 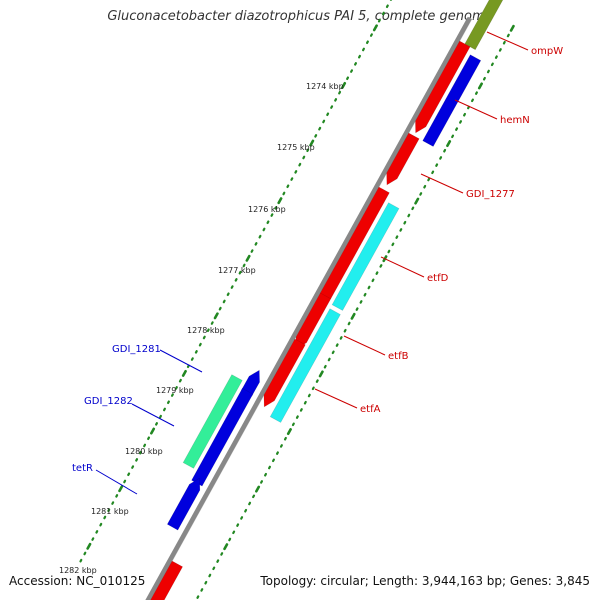 What do you see at coordinates (136, 349) in the screenshot?
I see `gene-label-GDI_1281: GDI_1281` at bounding box center [136, 349].